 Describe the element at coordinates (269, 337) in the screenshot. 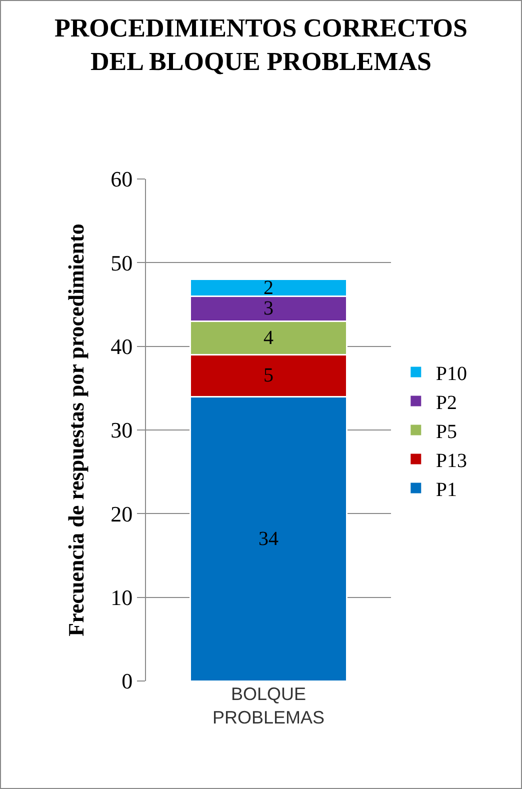

I see `data-label: 4` at that location.